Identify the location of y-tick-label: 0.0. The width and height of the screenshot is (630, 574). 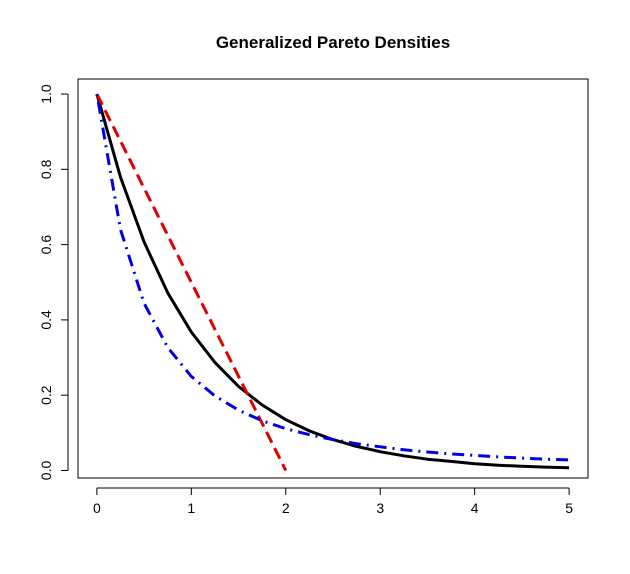
(46, 471).